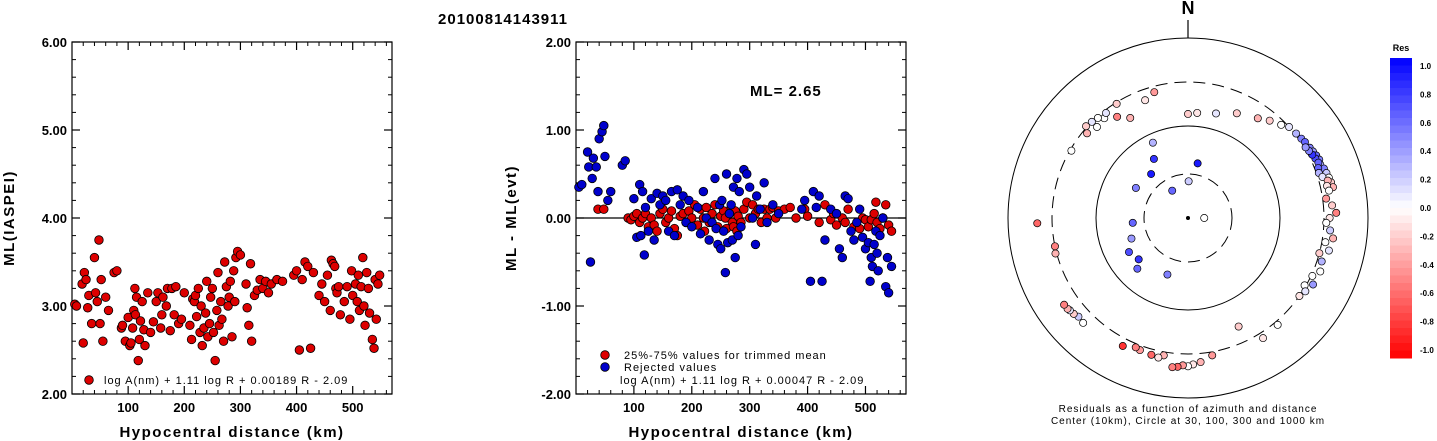 The height and width of the screenshot is (441, 1437). I want to click on legend-marker-trimmed-mean, so click(605, 355).